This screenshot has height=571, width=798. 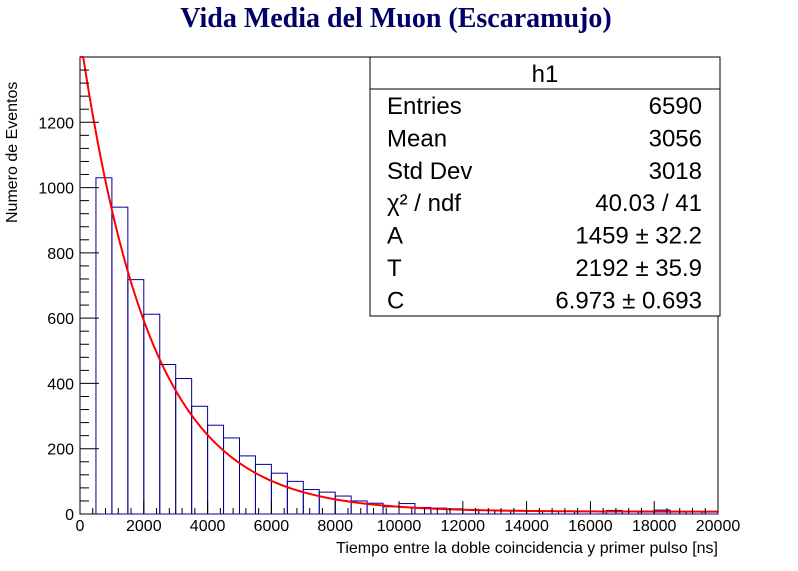 I want to click on stats-box-title: h1, so click(x=545, y=74).